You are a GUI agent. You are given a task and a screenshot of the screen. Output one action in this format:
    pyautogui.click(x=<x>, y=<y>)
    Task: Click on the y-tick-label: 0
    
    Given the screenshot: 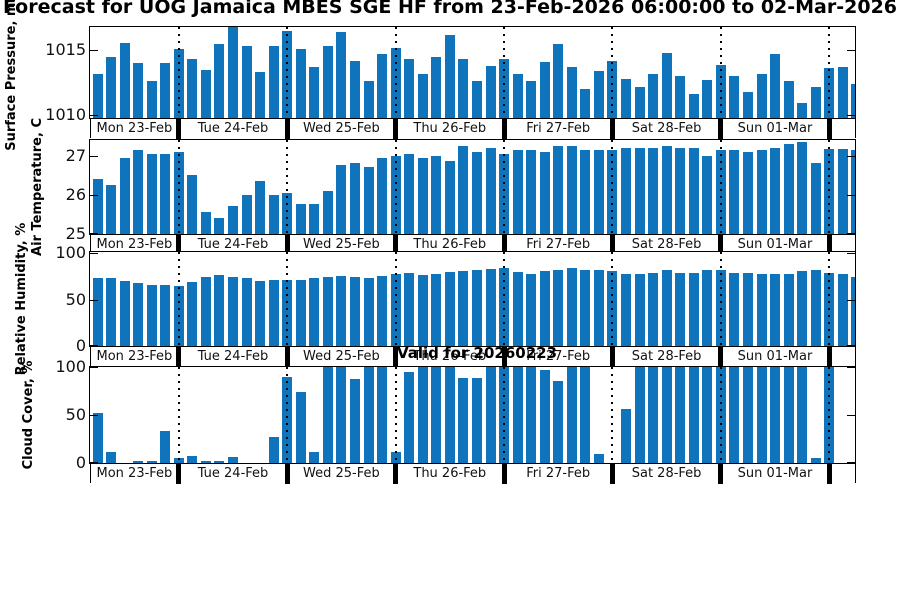 What is the action you would take?
    pyautogui.click(x=80, y=462)
    